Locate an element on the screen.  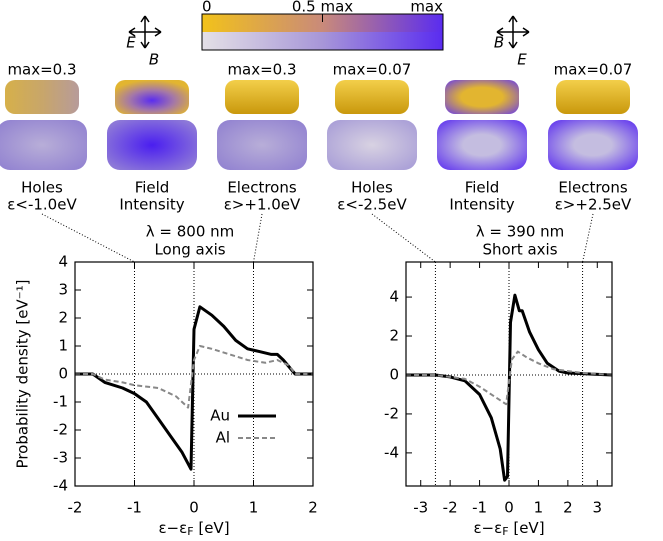
y-tick-label: -3 is located at coordinates (60, 458).